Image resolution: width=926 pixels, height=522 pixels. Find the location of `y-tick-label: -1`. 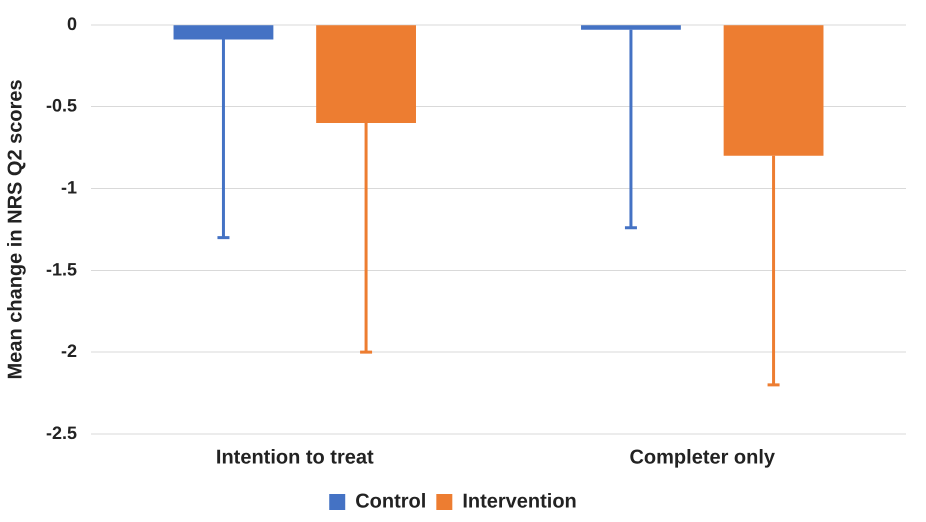

y-tick-label: -1 is located at coordinates (69, 187).